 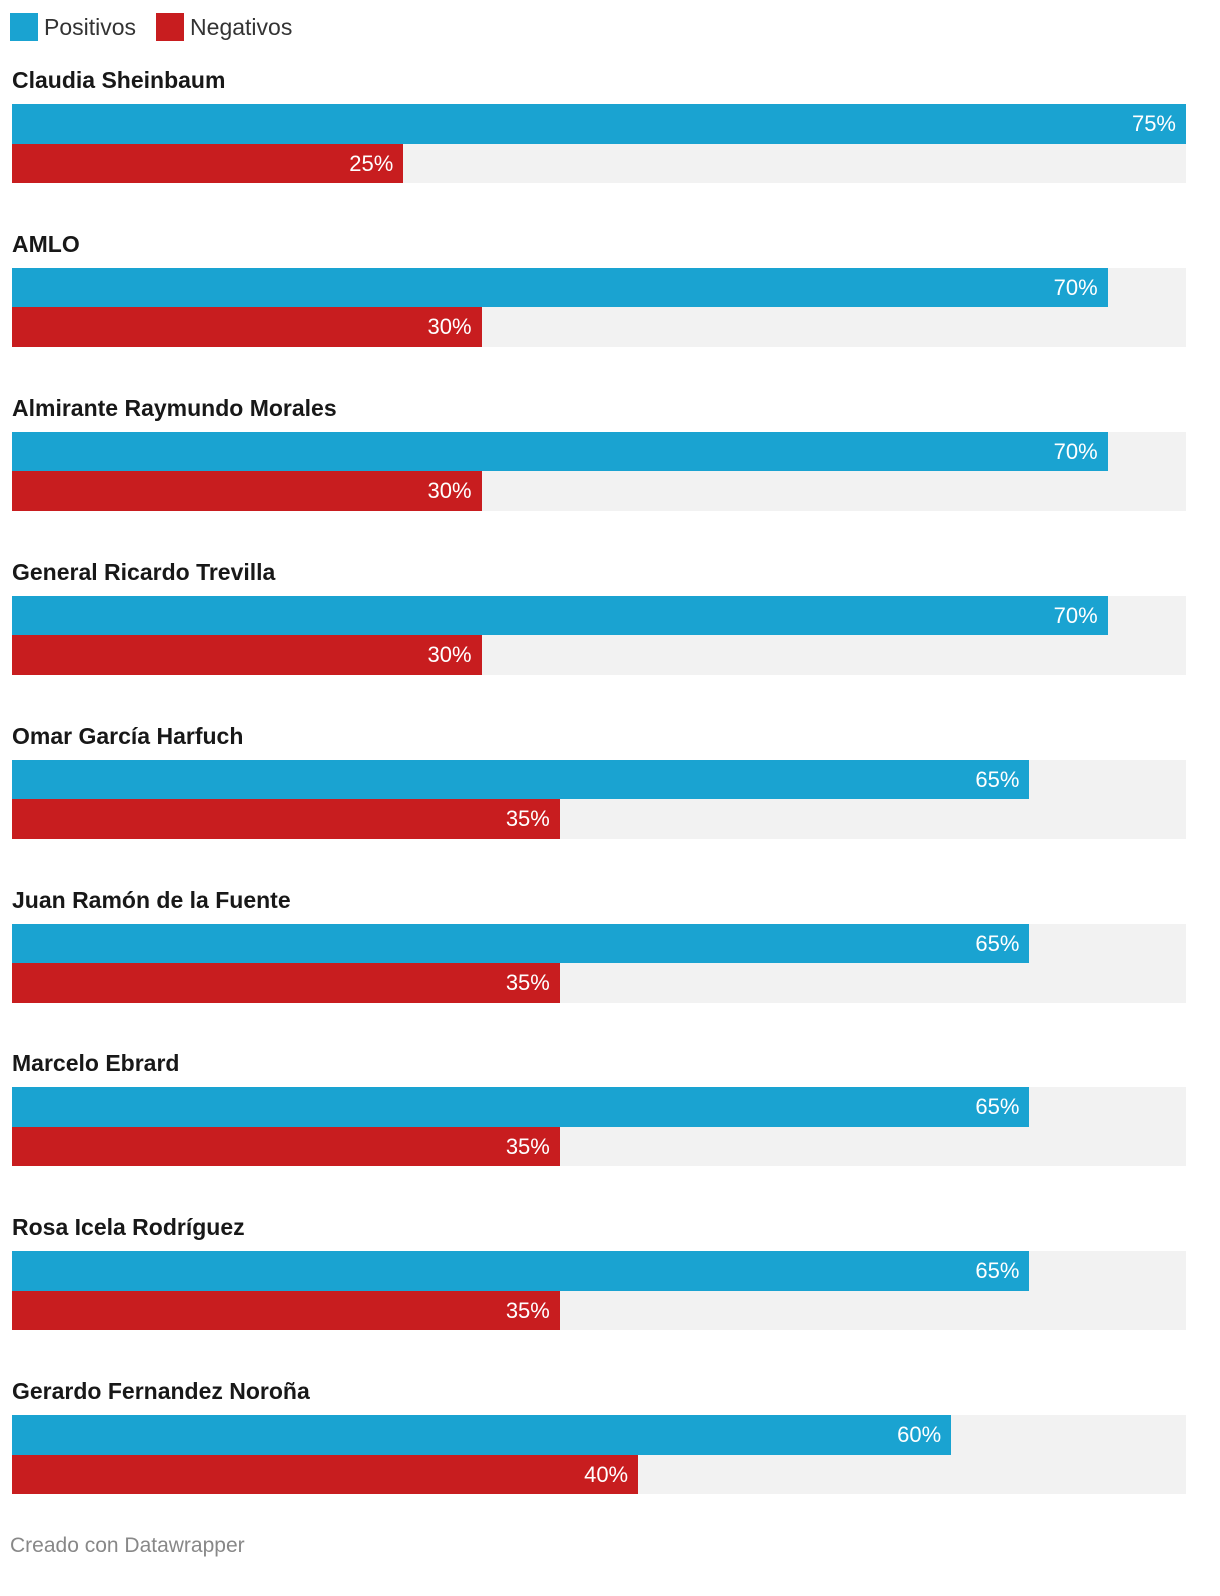 What do you see at coordinates (90, 27) in the screenshot?
I see `legend-label-positivos: Positivos` at bounding box center [90, 27].